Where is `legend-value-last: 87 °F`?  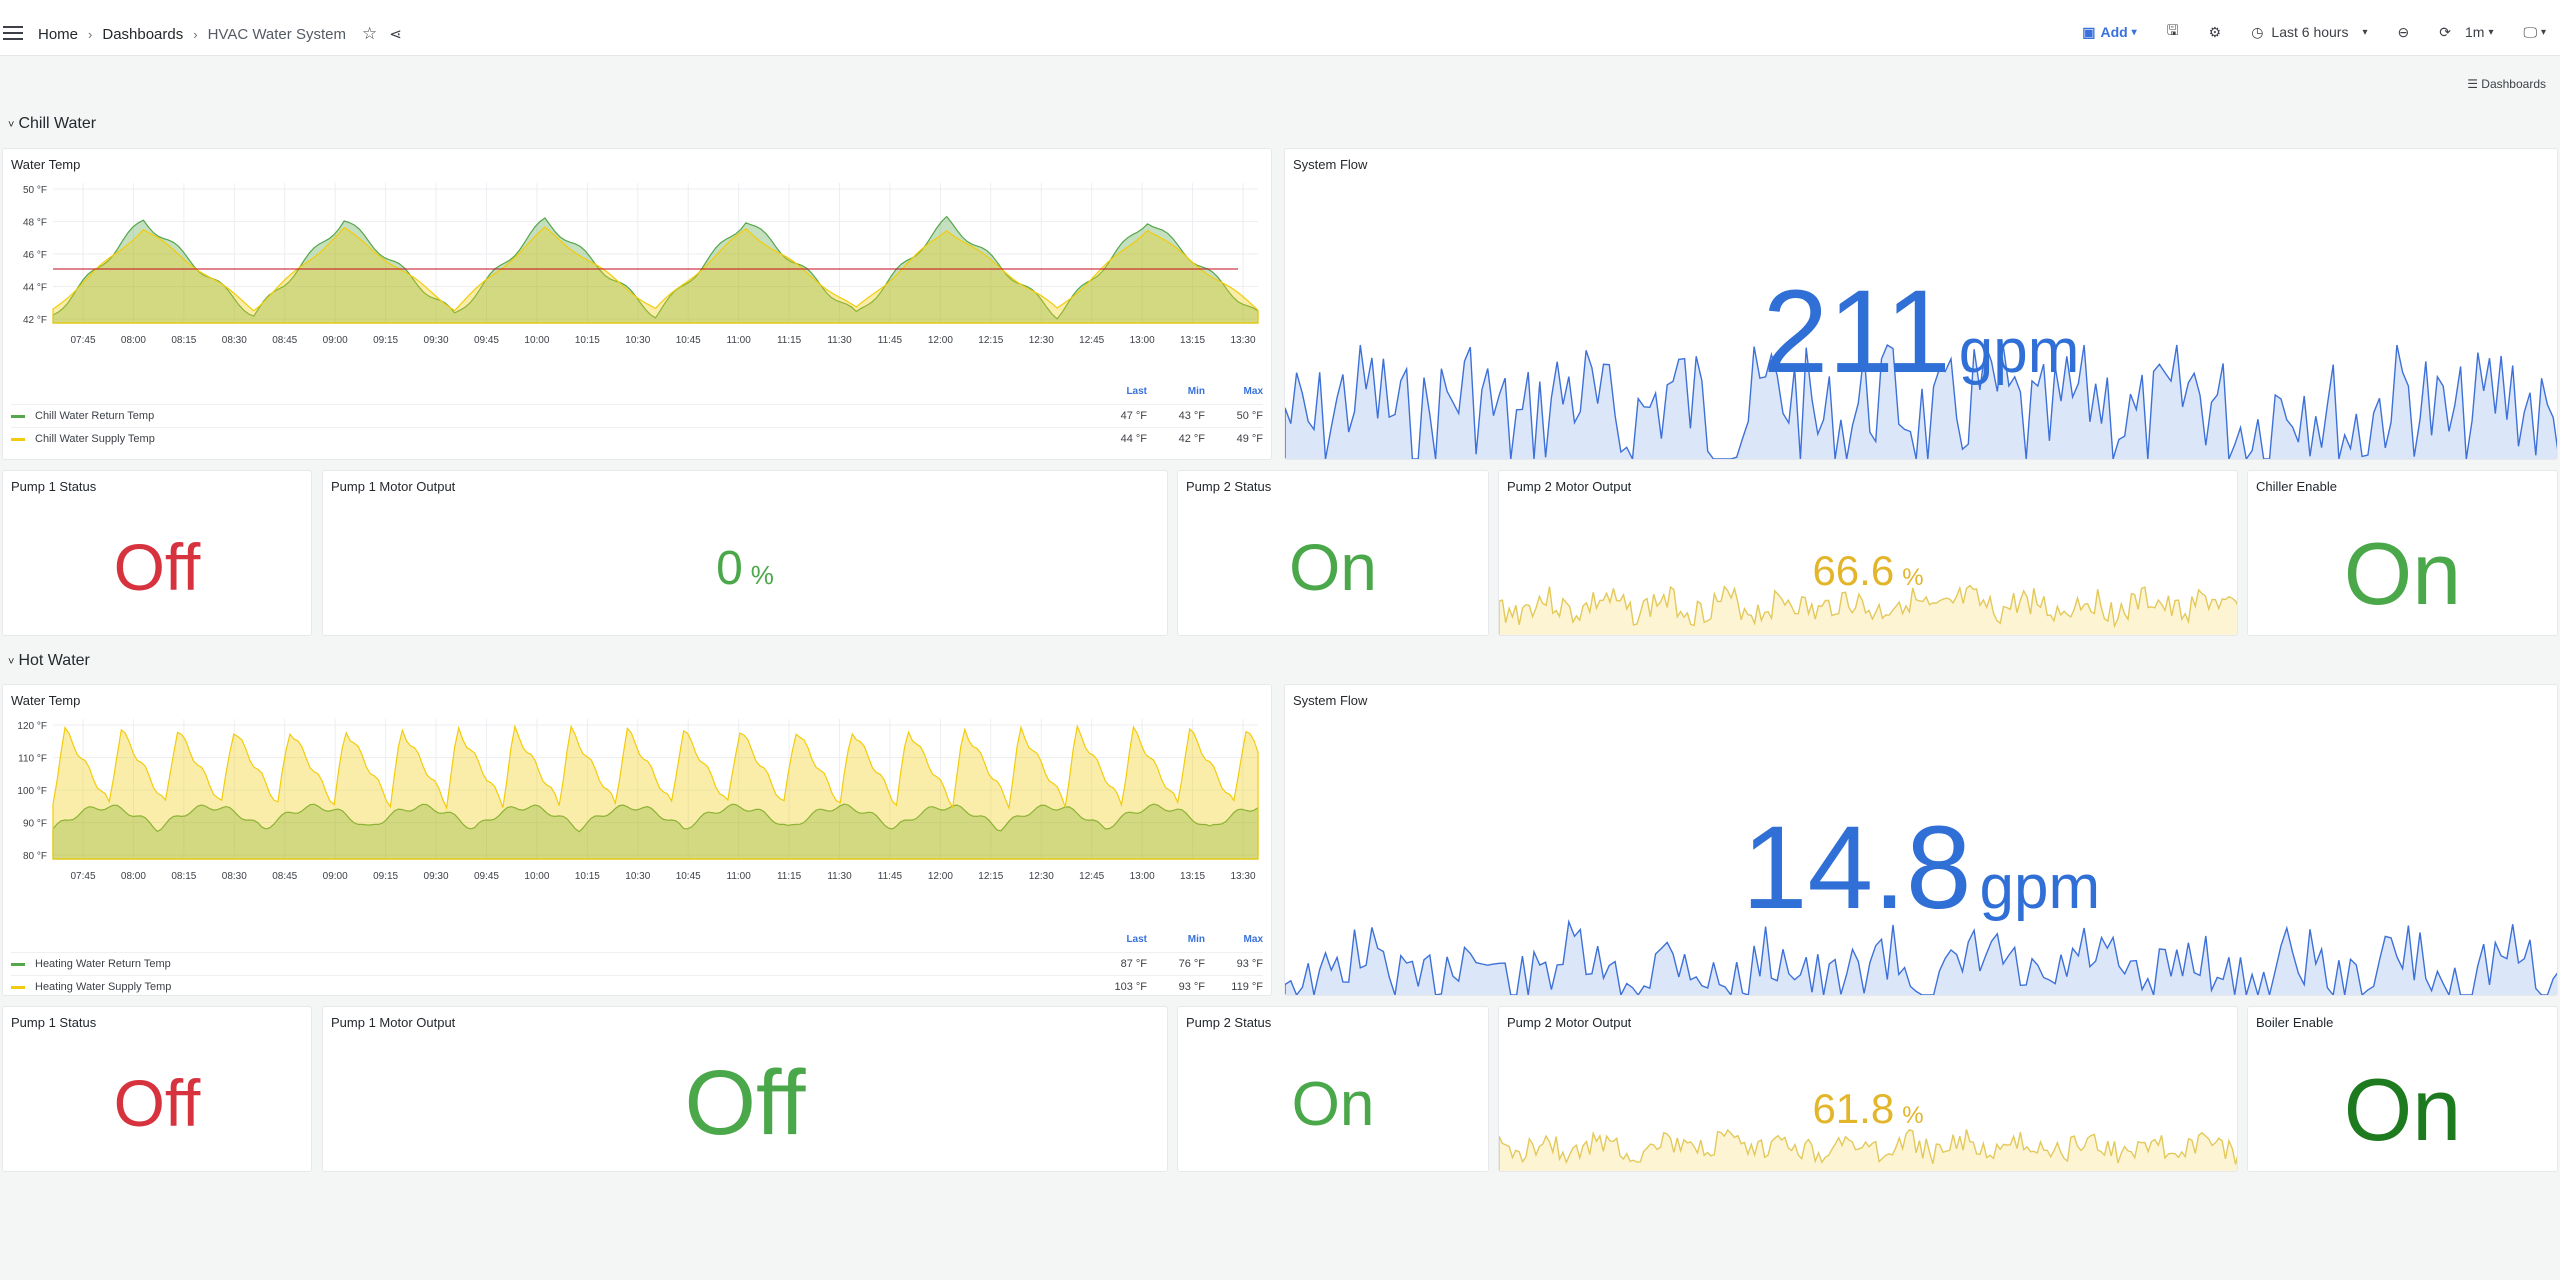
legend-value-last: 87 °F is located at coordinates (1133, 964).